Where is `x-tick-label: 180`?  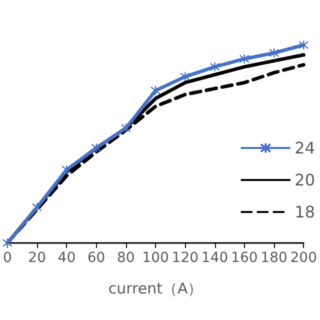 x-tick-label: 180 is located at coordinates (274, 258).